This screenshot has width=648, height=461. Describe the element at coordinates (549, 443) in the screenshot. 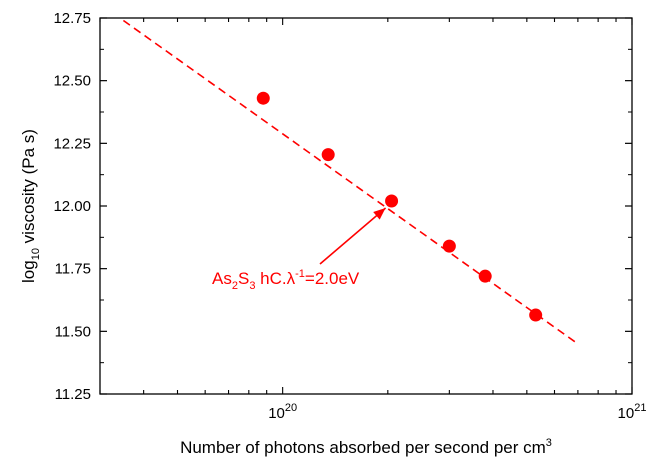

I see `x-axis-title-sup: 3` at that location.